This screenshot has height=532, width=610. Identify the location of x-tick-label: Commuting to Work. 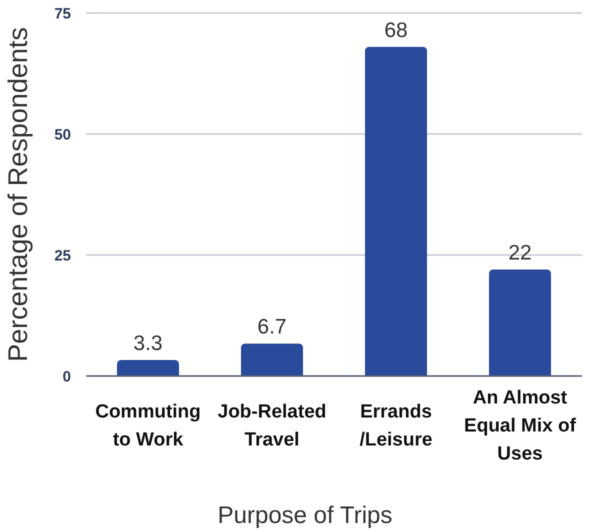
(148, 426).